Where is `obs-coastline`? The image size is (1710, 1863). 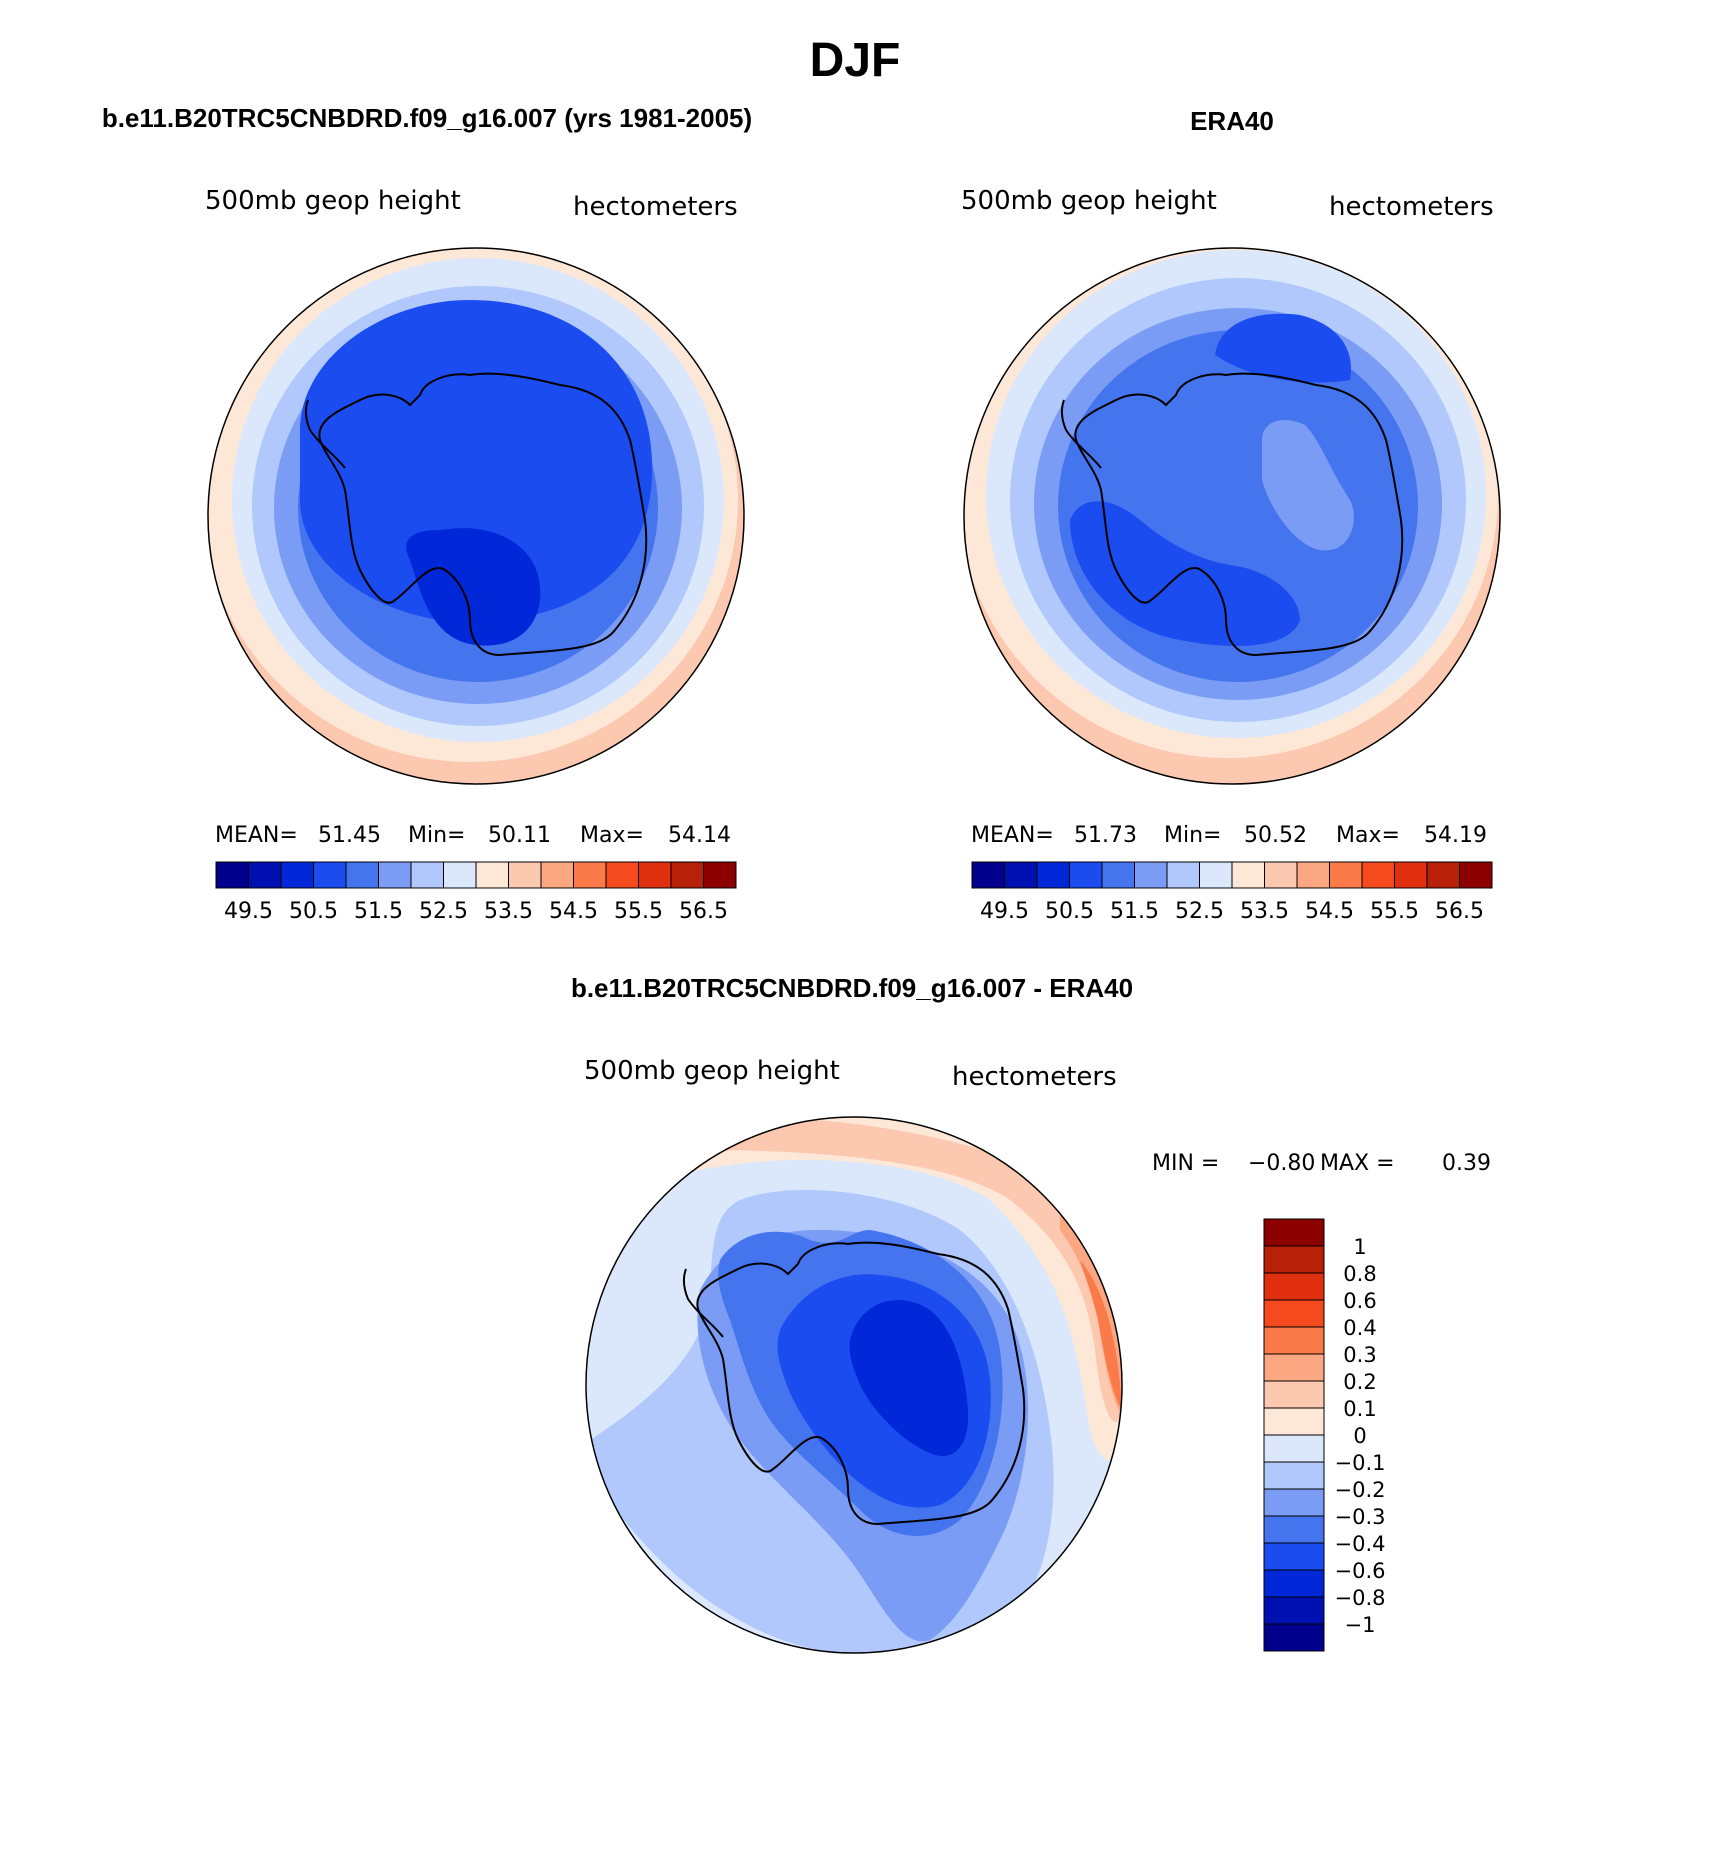 obs-coastline is located at coordinates (1239, 514).